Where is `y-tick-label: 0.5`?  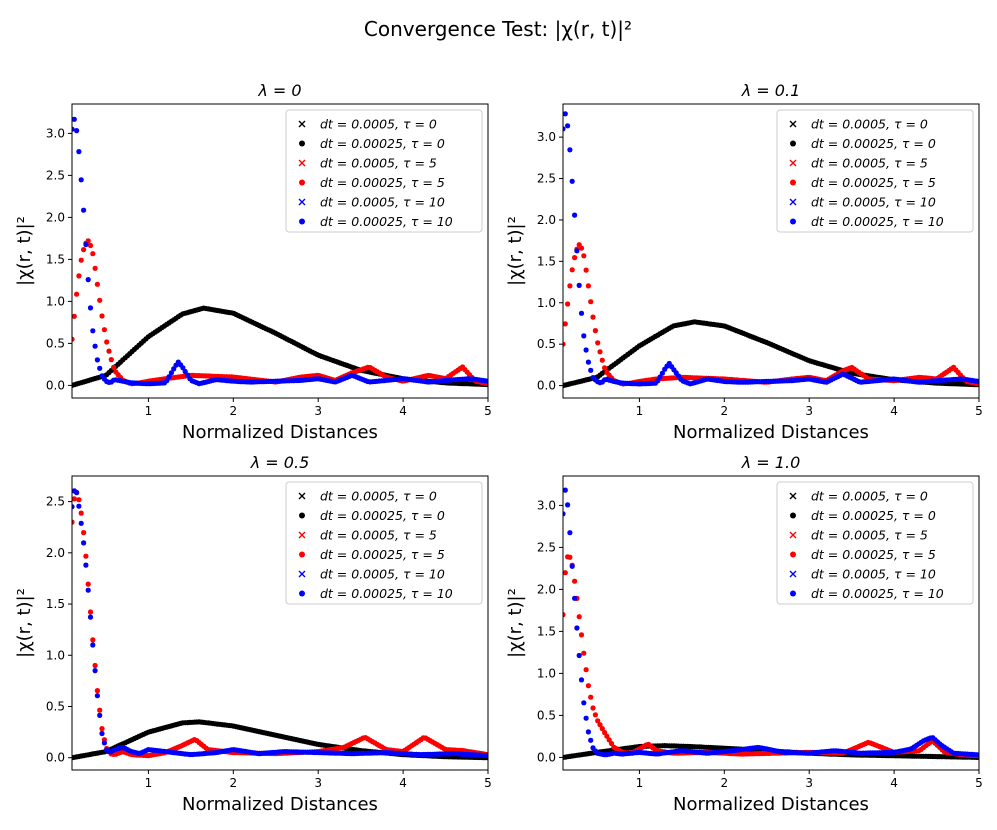
y-tick-label: 0.5 is located at coordinates (546, 344).